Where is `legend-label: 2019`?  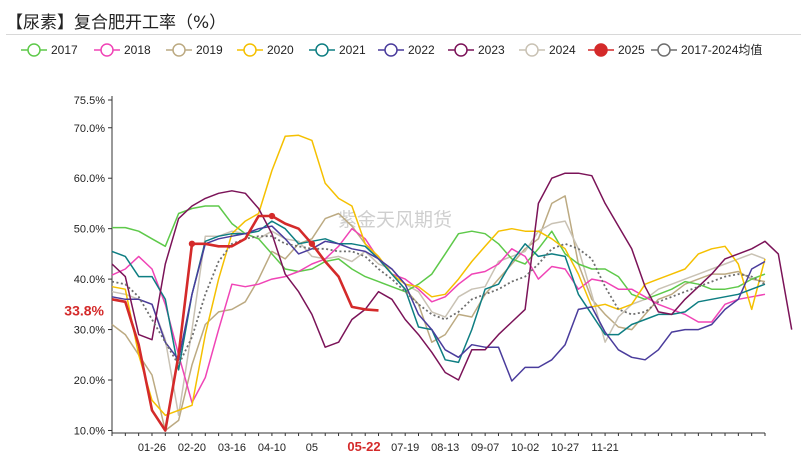 legend-label: 2019 is located at coordinates (209, 50).